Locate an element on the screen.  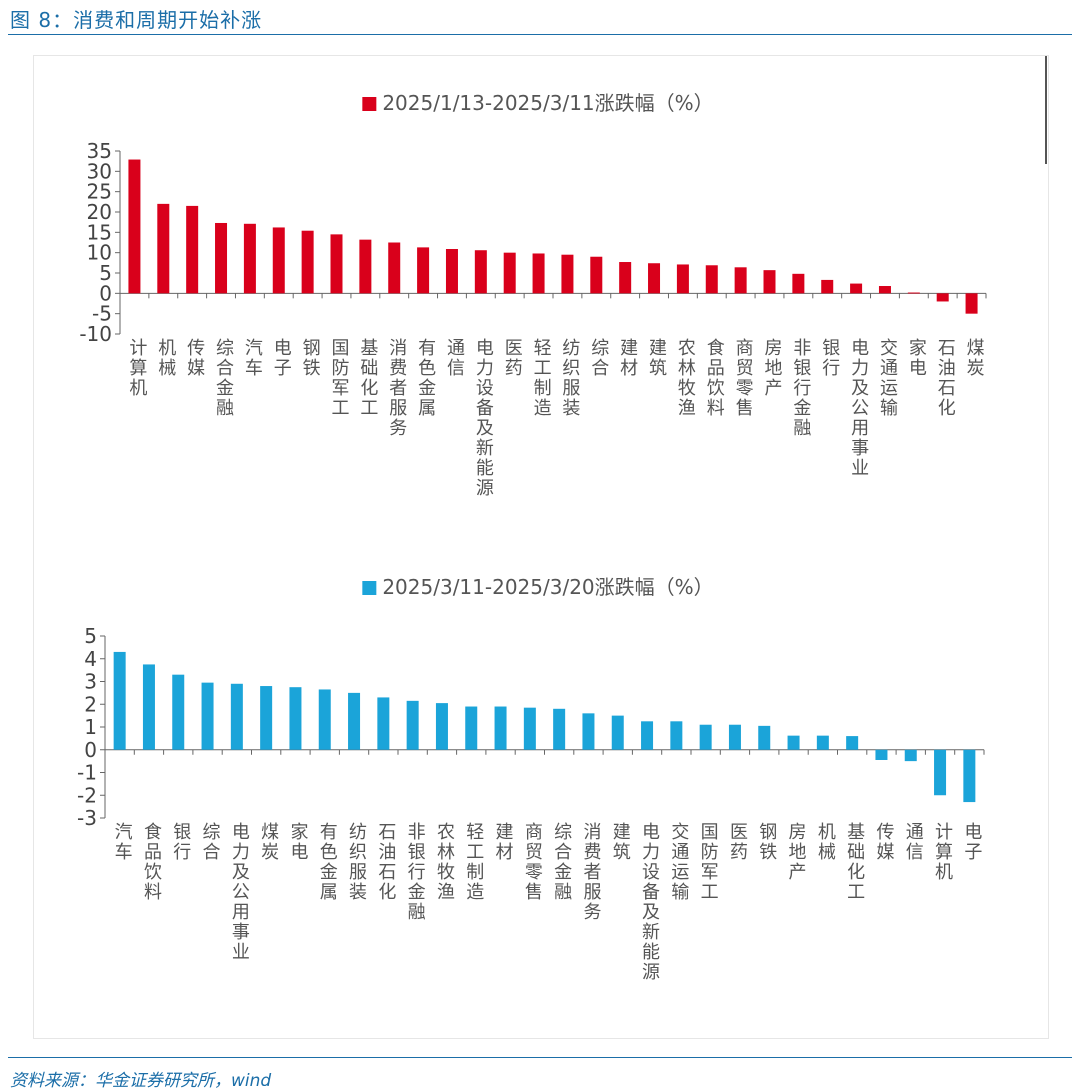
category-label-2: 电力及公用事业 is located at coordinates (241, 892).